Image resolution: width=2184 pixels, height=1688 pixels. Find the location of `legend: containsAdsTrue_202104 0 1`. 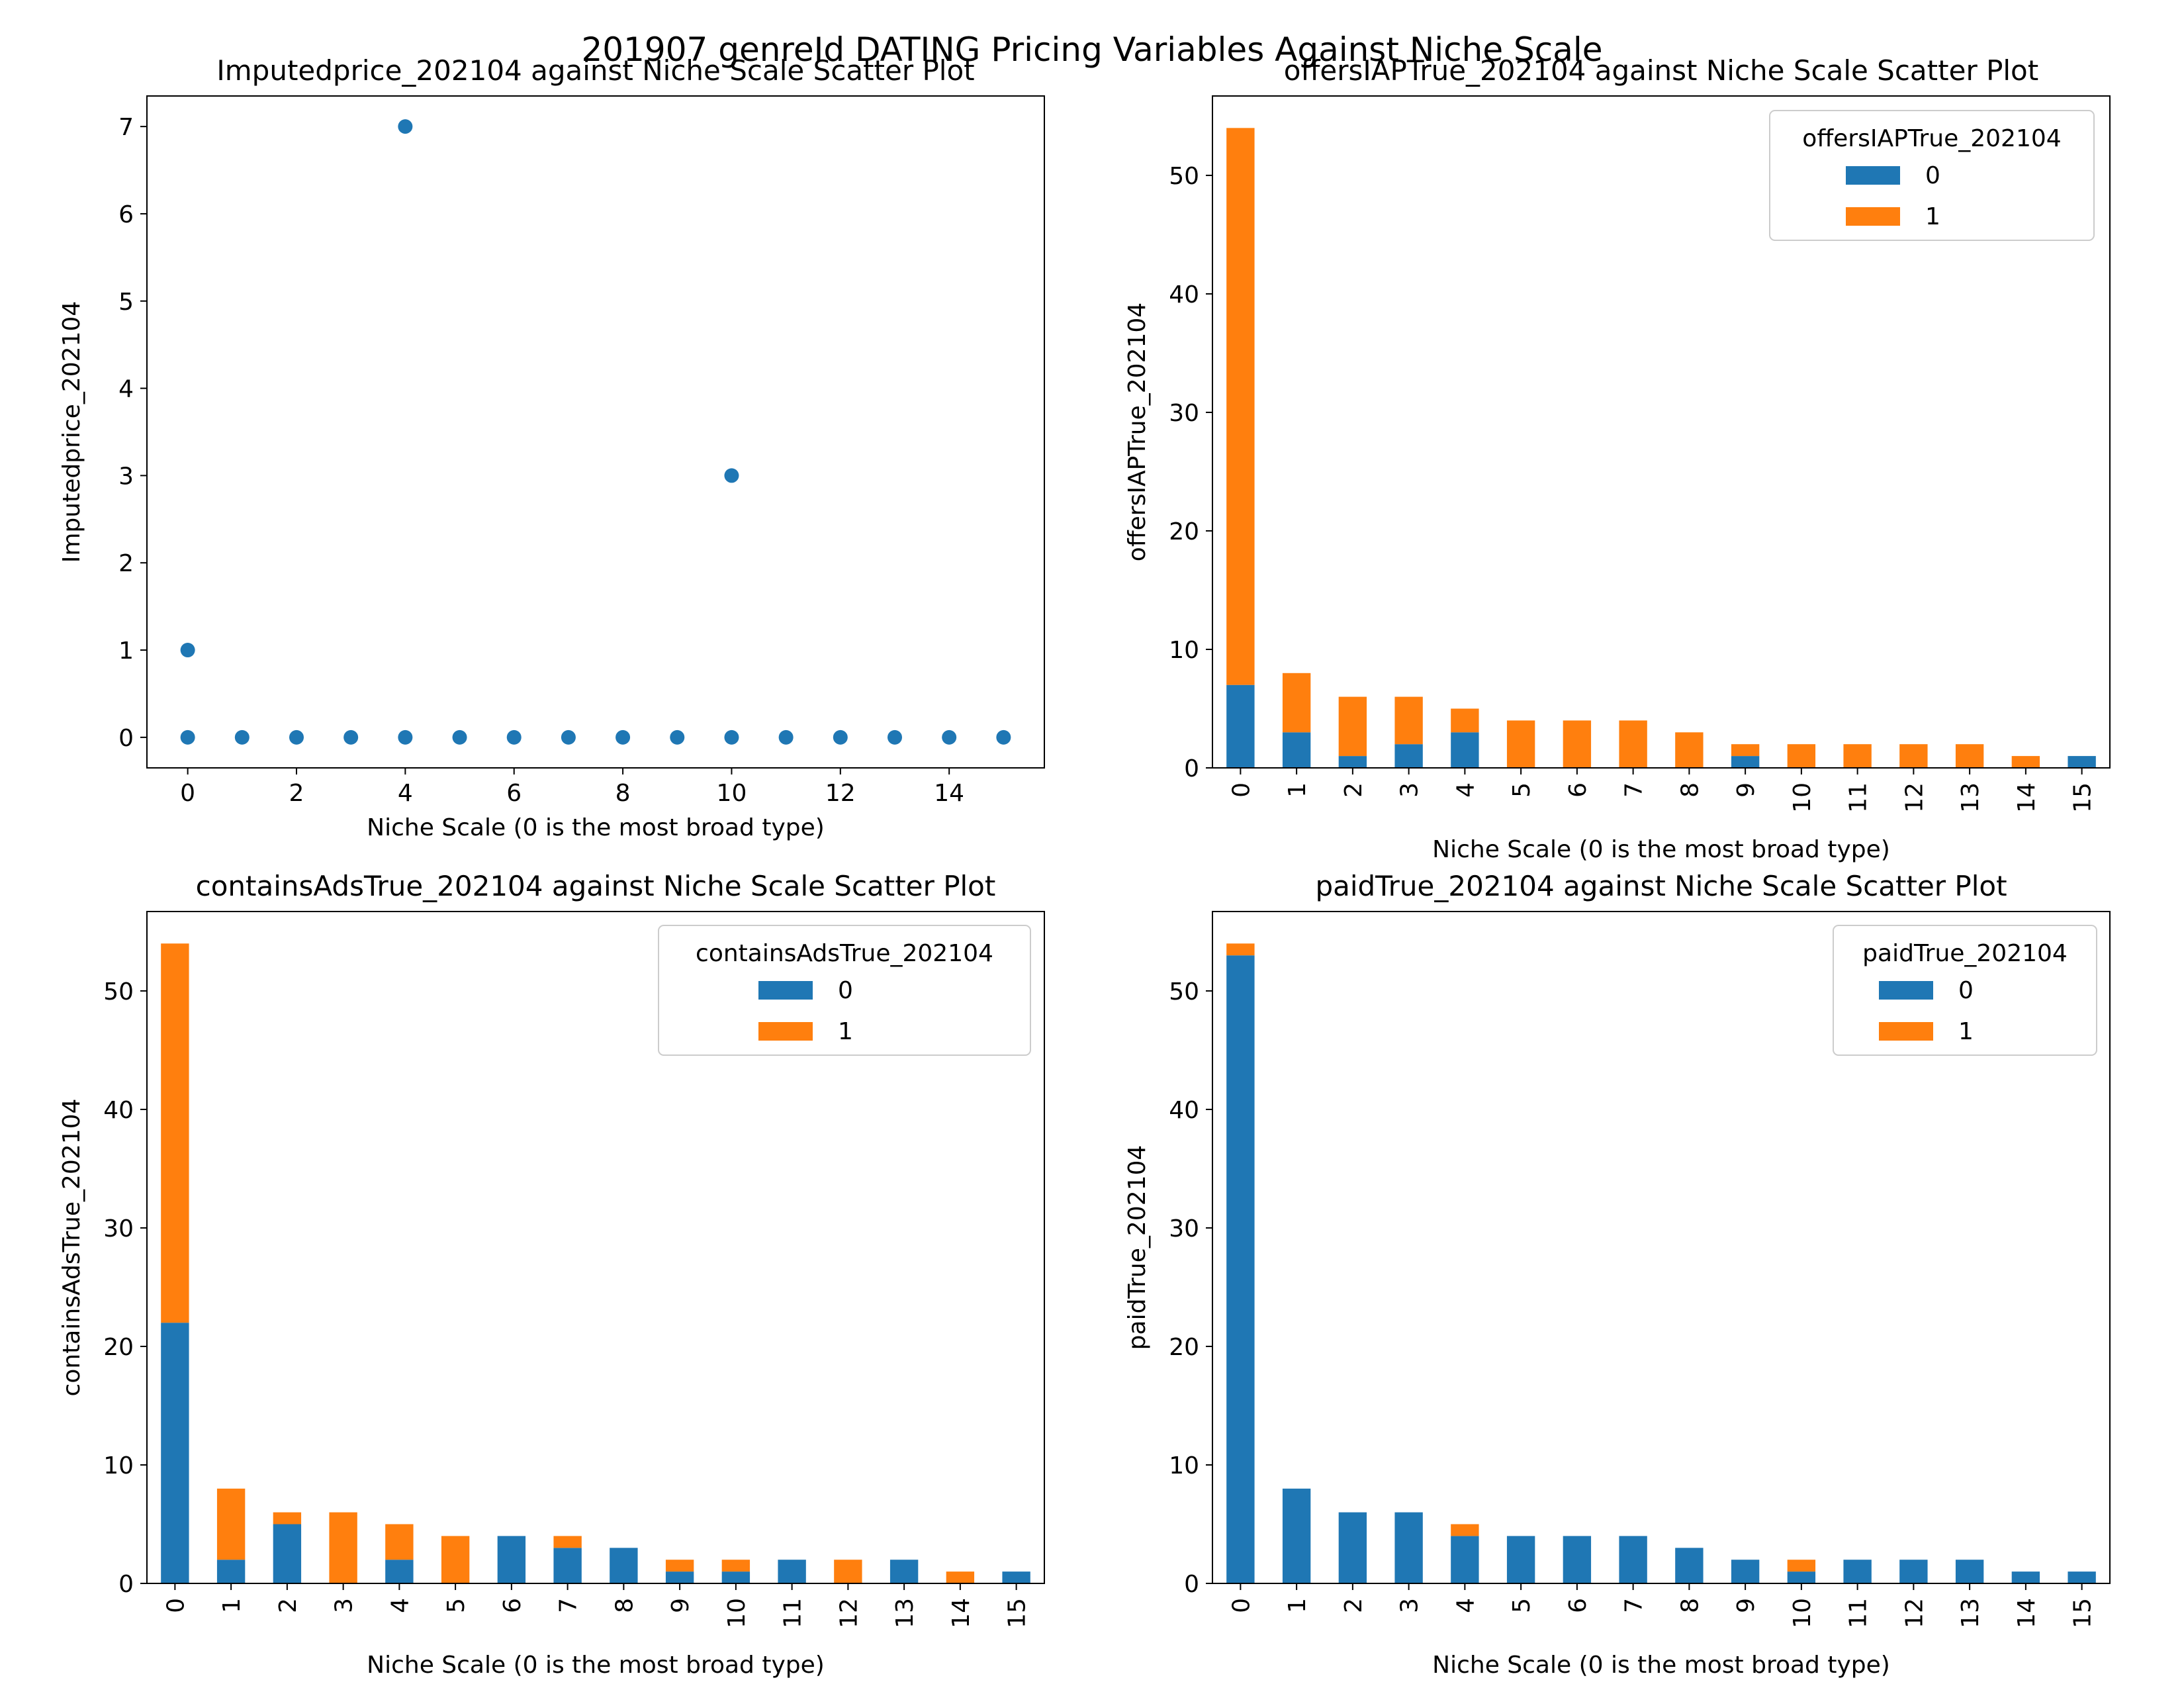

legend: containsAdsTrue_202104 0 1 is located at coordinates (845, 990).